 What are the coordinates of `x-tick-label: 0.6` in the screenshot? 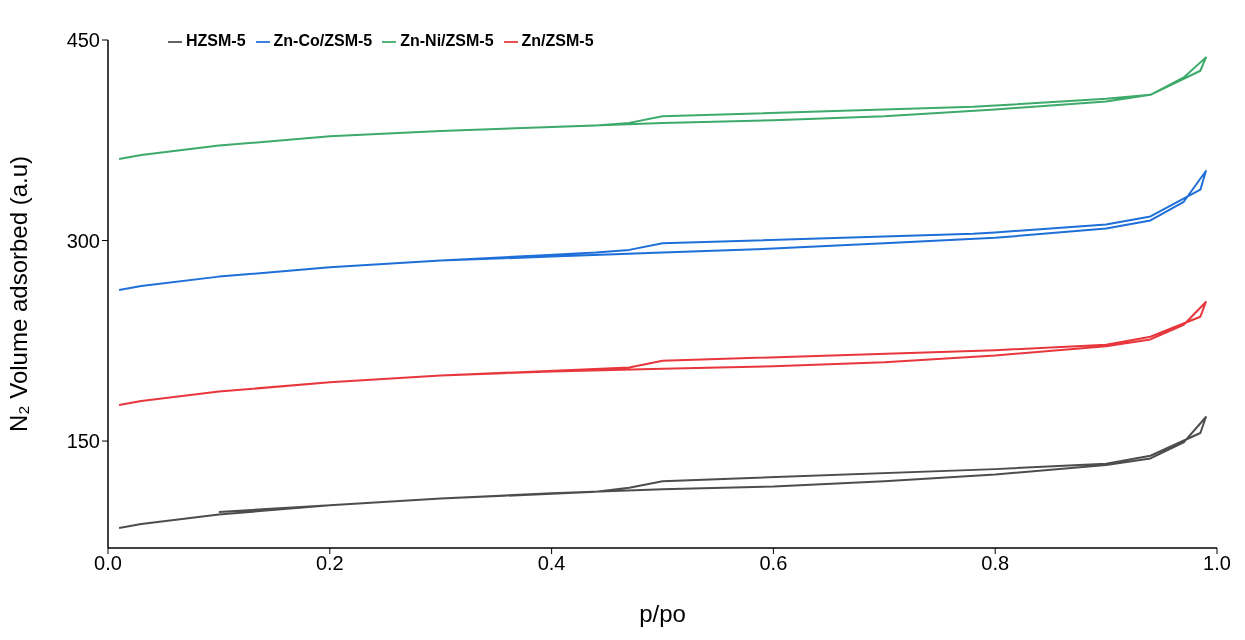 It's located at (773, 563).